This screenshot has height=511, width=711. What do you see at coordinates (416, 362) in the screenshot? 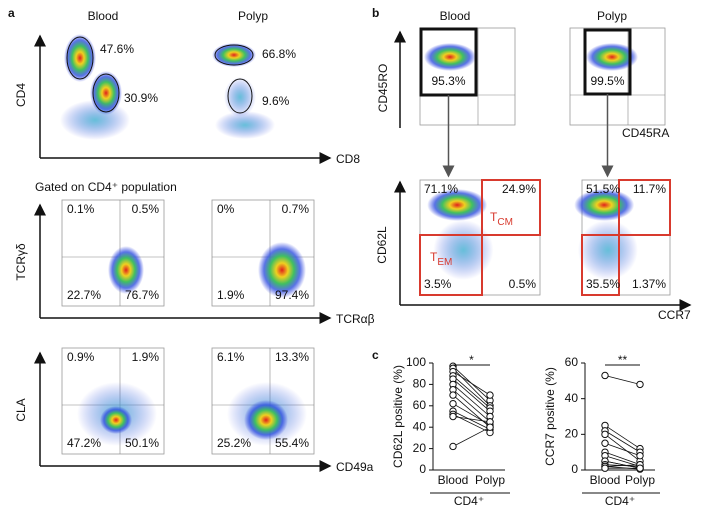
I see `y-tick-label: 100` at bounding box center [416, 362].